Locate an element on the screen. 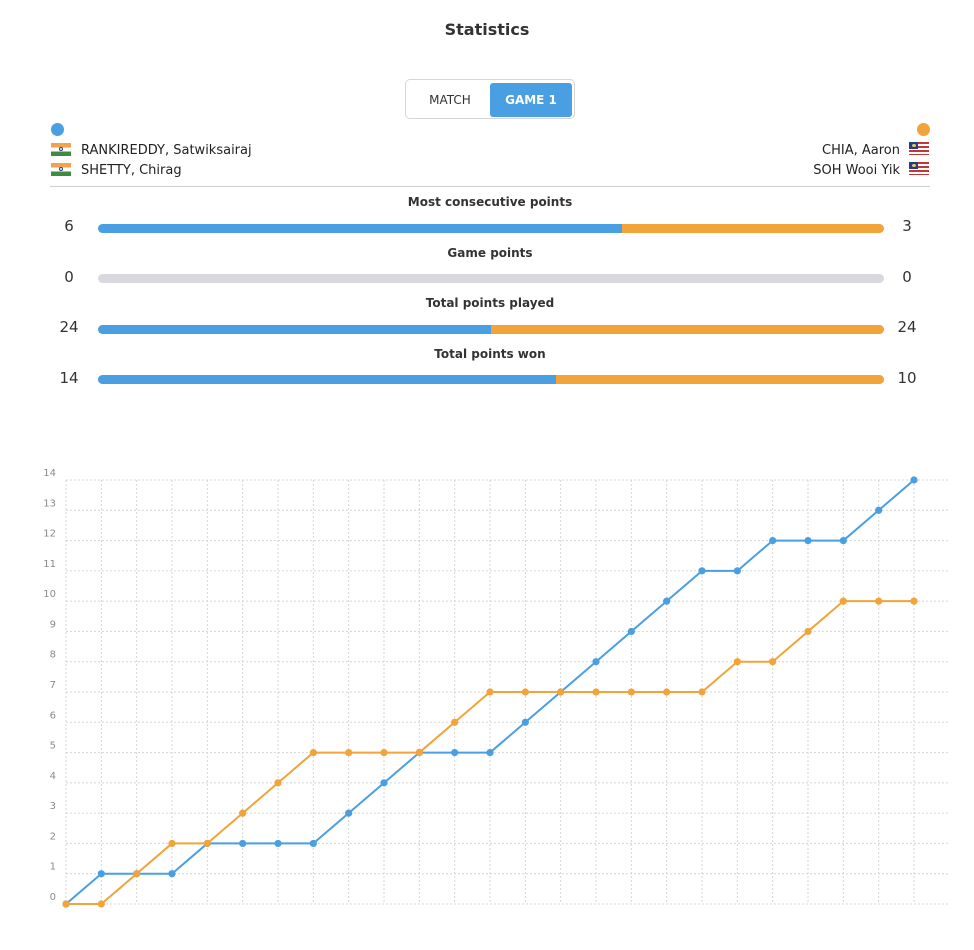  stat-bar-points-won is located at coordinates (491, 379).